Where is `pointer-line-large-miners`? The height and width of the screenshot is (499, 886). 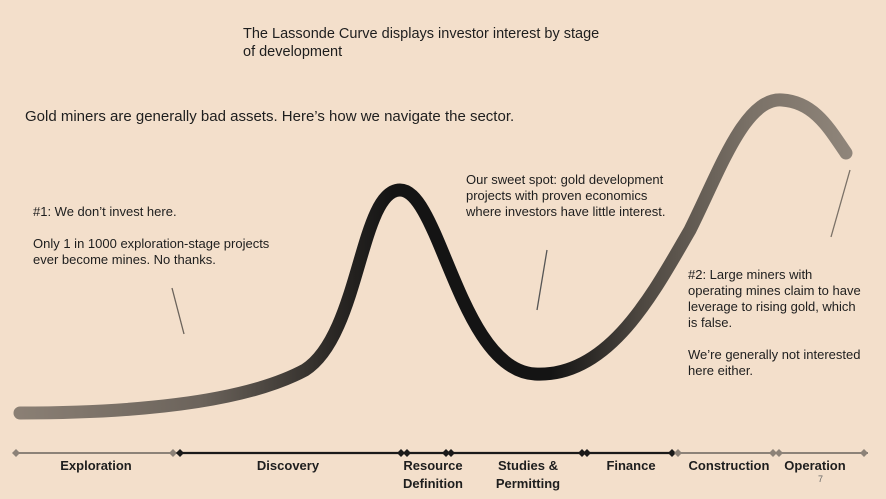 pointer-line-large-miners is located at coordinates (840, 203).